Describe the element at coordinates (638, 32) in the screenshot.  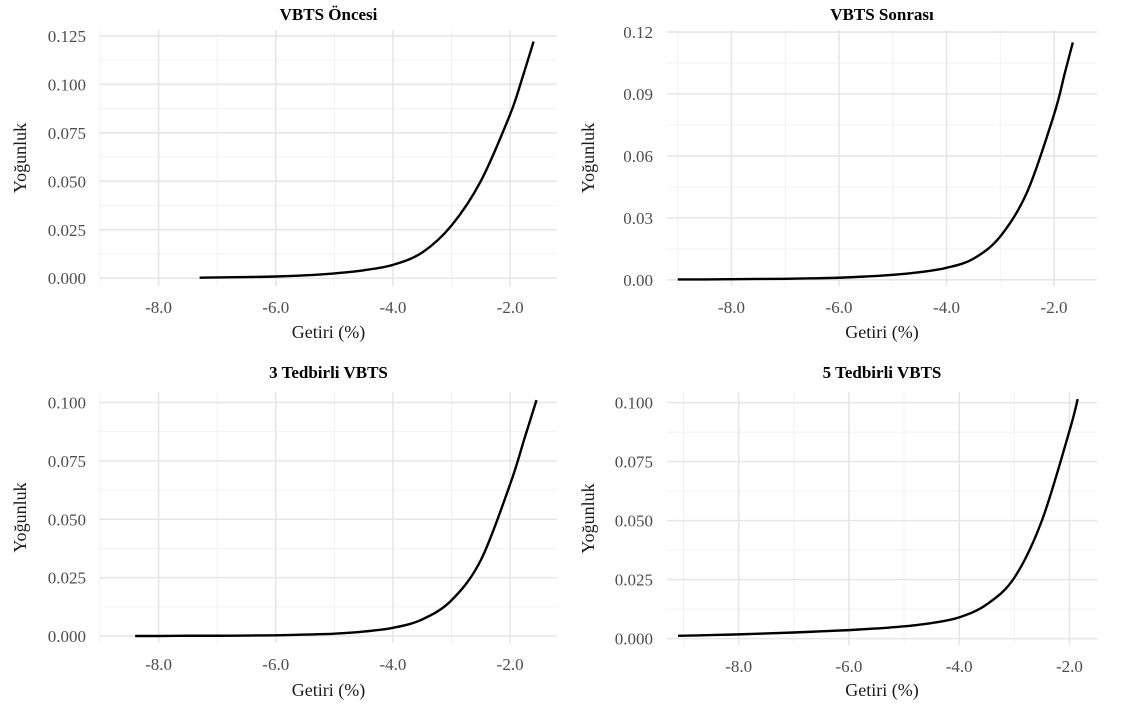
I see `y-tick-label: 0.12` at that location.